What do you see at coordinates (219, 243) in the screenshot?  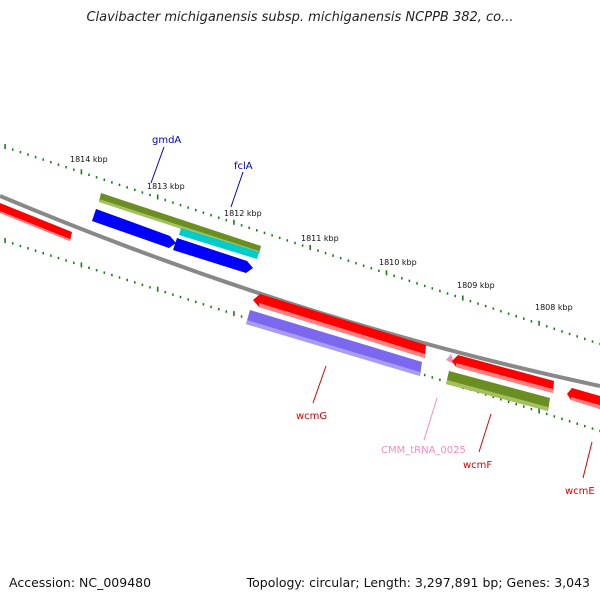 I see `feature-cyan-fclA` at bounding box center [219, 243].